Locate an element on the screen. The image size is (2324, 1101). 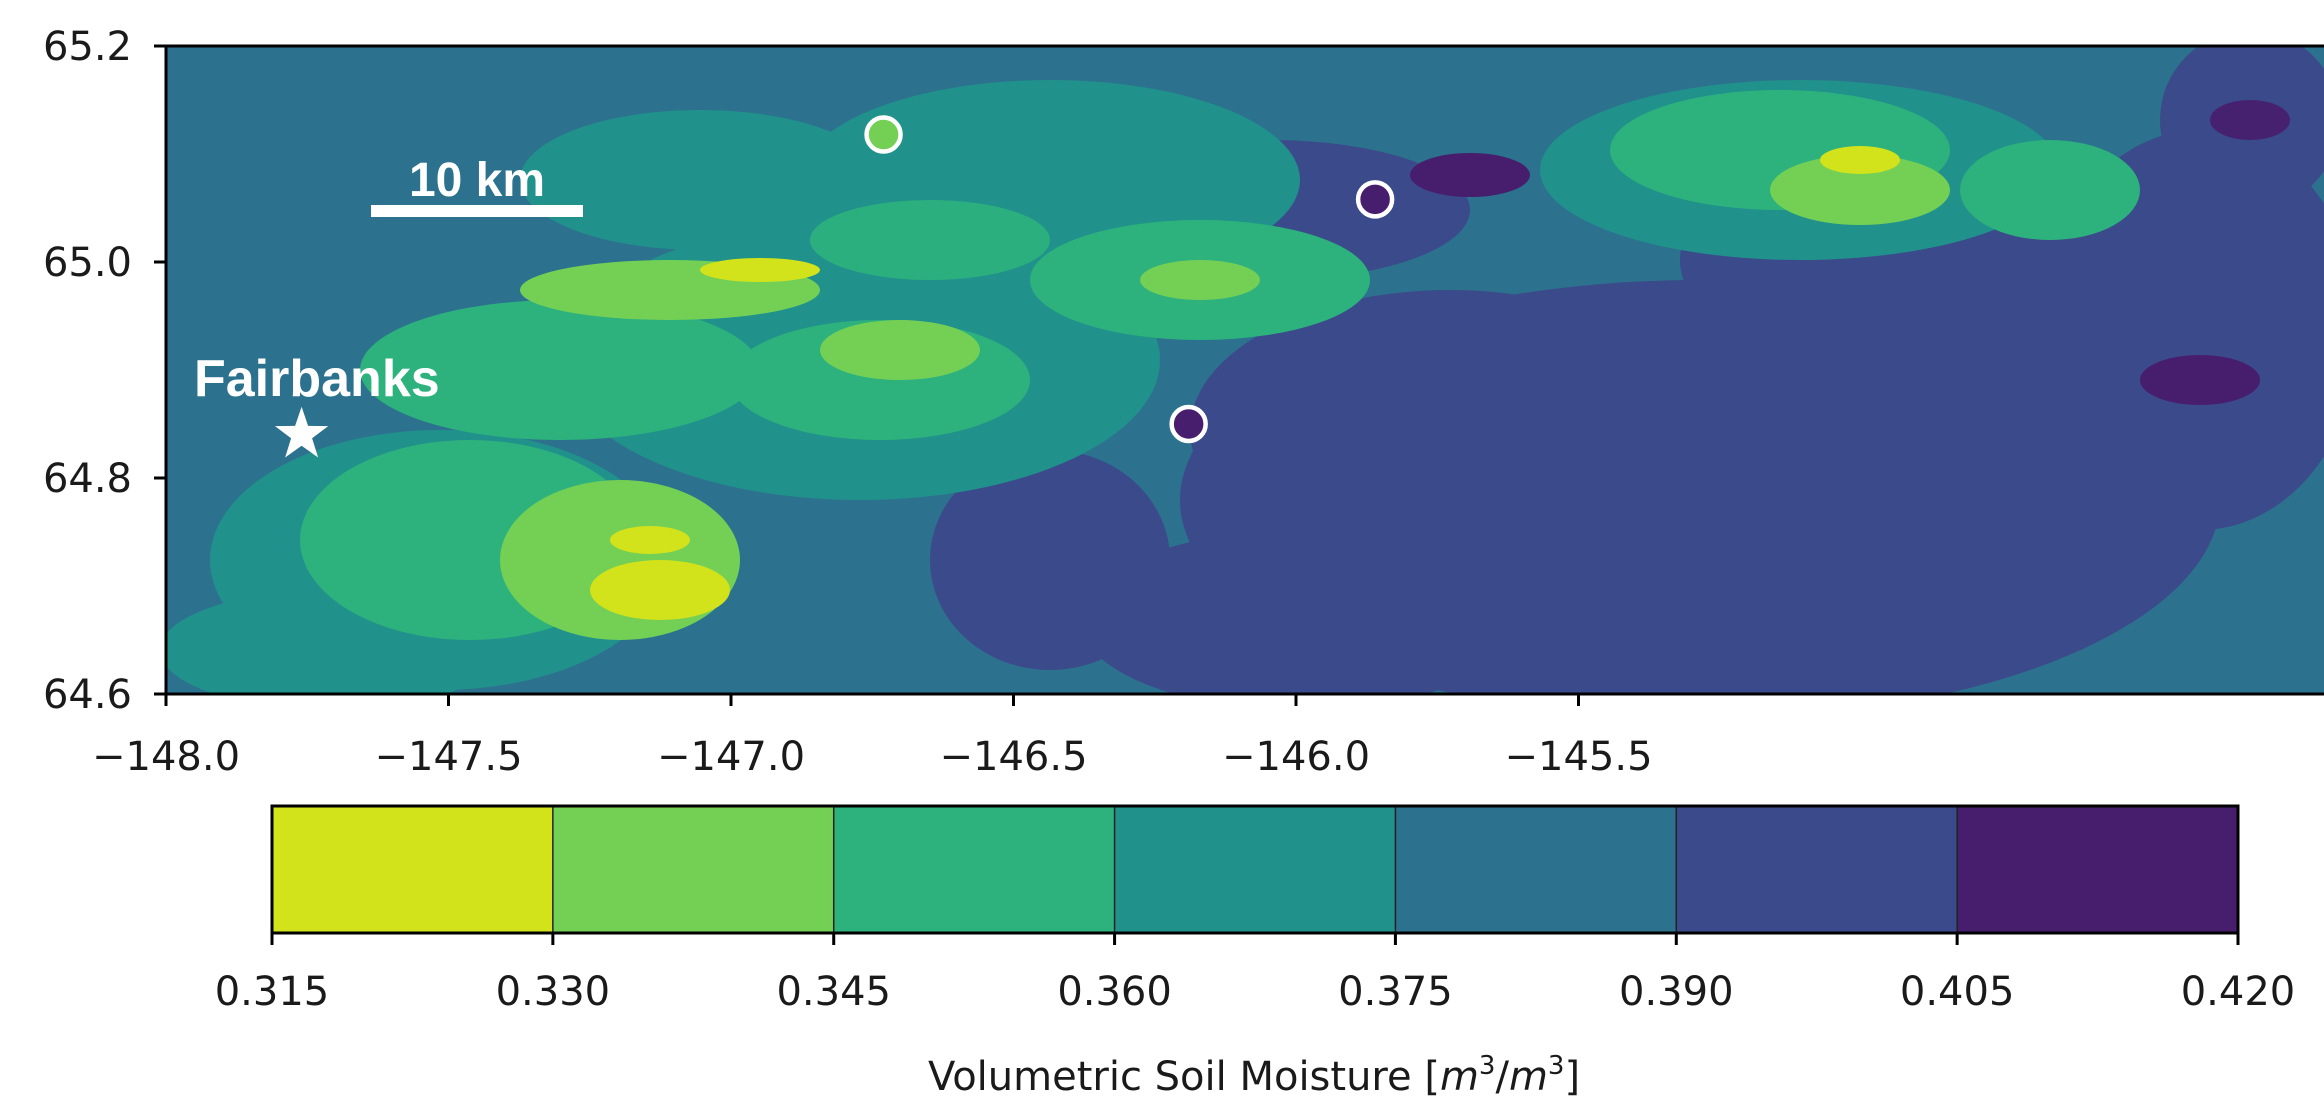
colorbar-tick-label: 0.315 is located at coordinates (272, 992).